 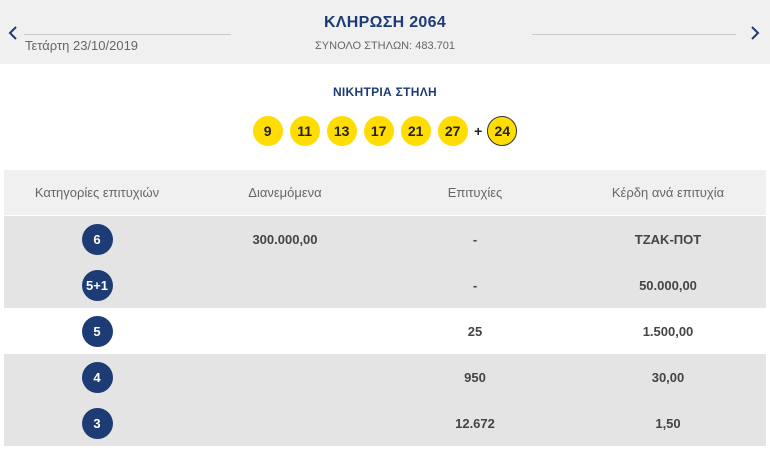 I want to click on table-row: 5+1 - 50.000,00, so click(x=385, y=285).